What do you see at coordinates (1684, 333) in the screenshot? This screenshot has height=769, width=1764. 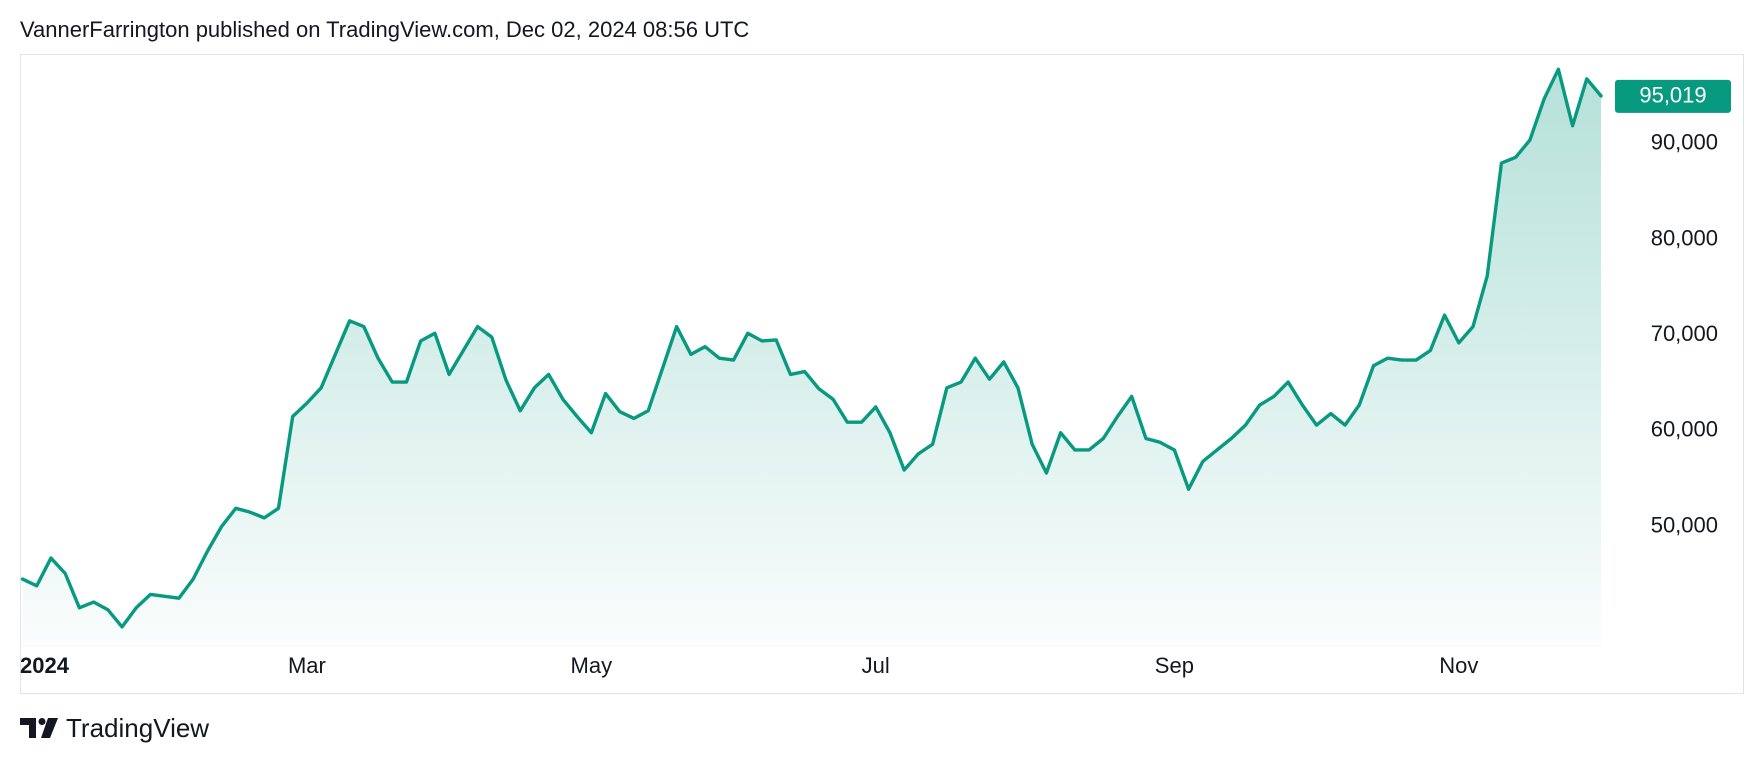 I see `y-tick-label: 70,000` at bounding box center [1684, 333].